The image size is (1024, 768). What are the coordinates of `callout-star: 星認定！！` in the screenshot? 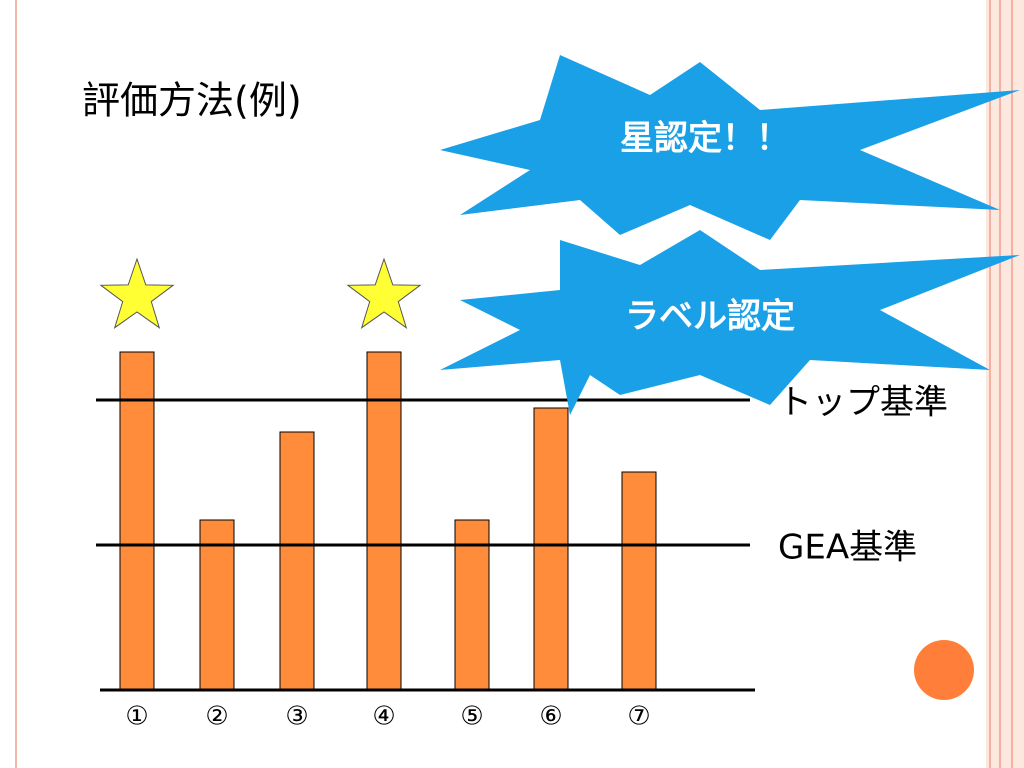 It's located at (730, 147).